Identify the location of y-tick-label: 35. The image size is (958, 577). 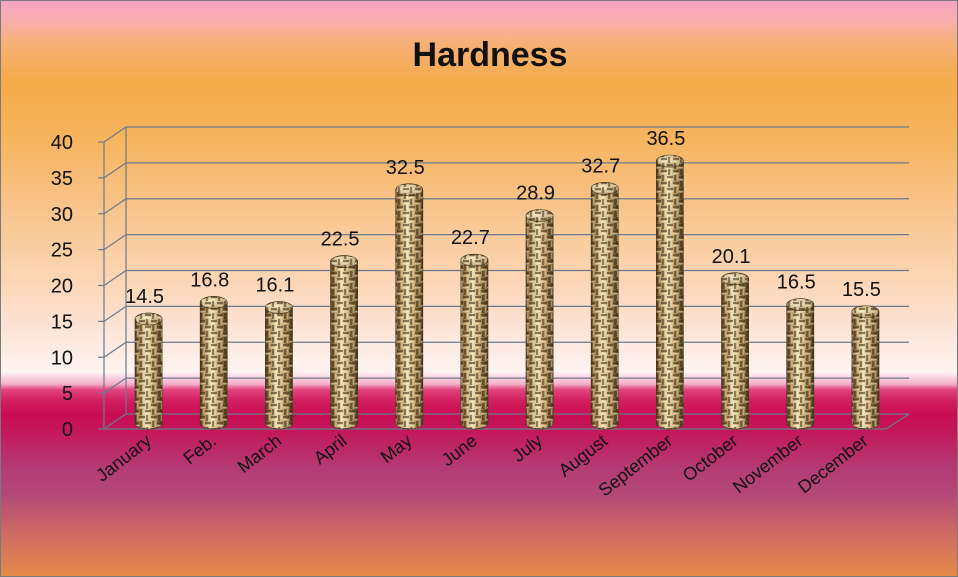
(62, 179).